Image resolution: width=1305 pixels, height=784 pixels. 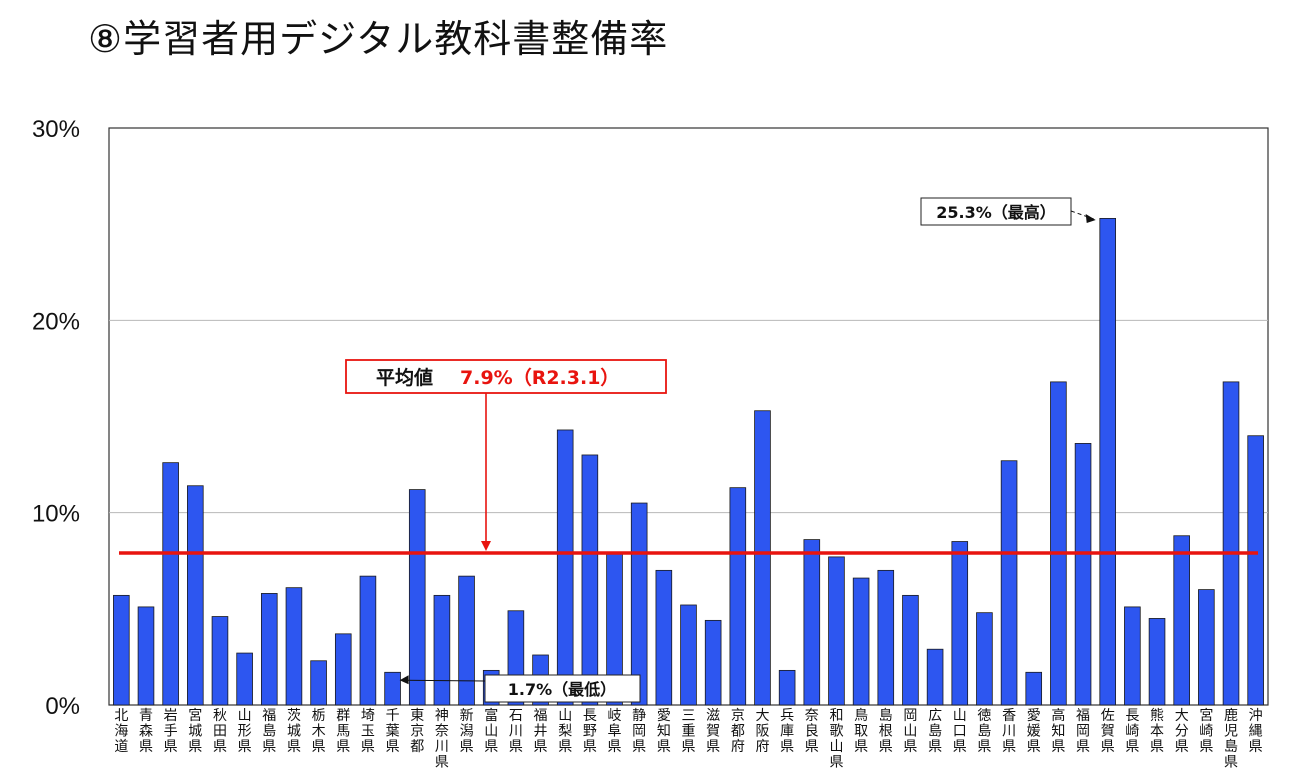 I want to click on x-category-label: 愛知県, so click(x=664, y=731).